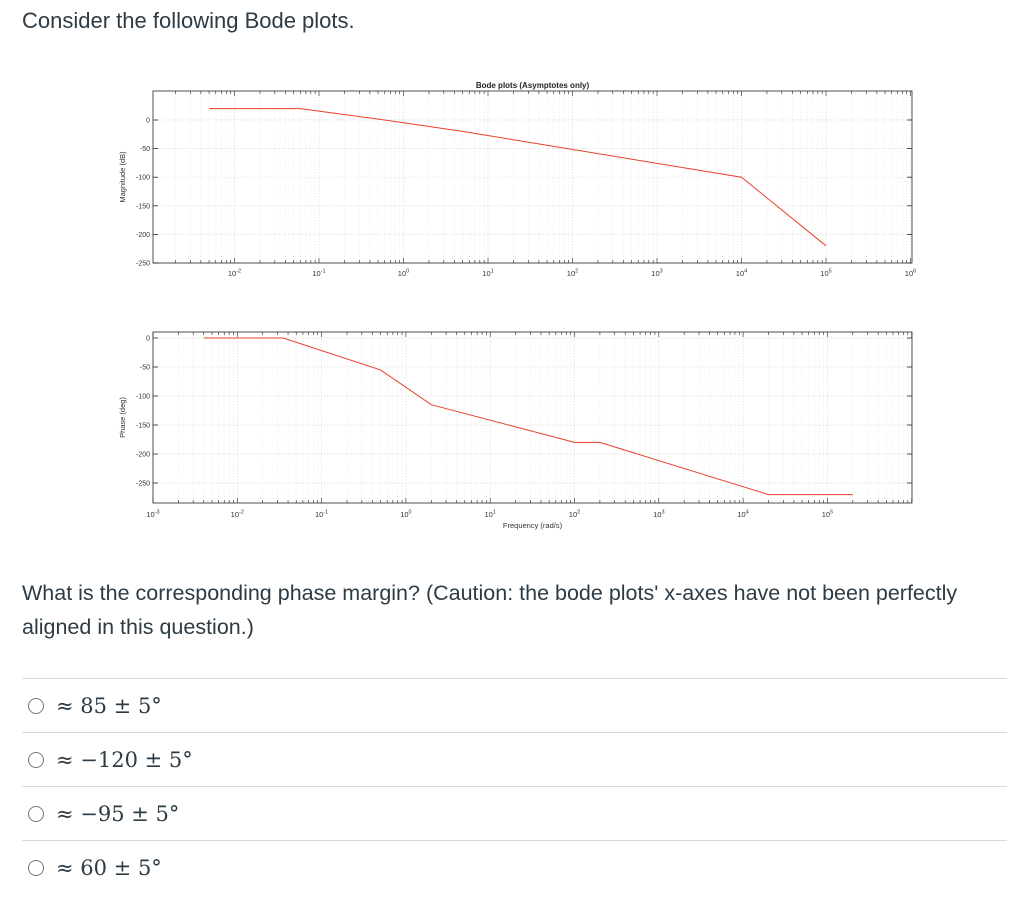 The height and width of the screenshot is (915, 1024). I want to click on answer-label: ≈ 85 ± 5°, so click(109, 705).